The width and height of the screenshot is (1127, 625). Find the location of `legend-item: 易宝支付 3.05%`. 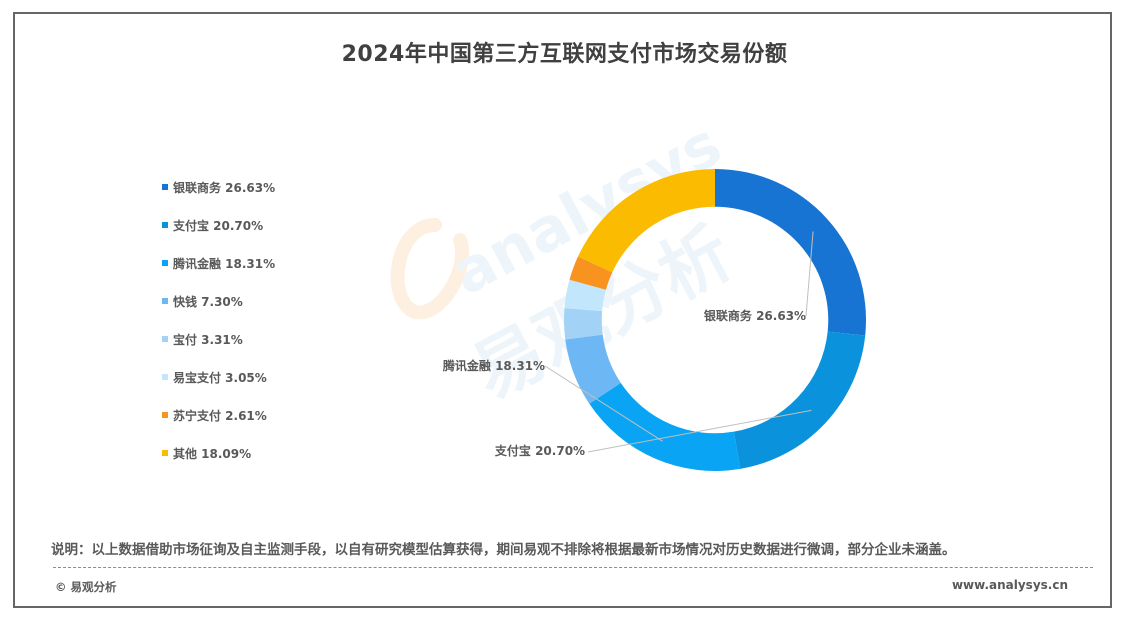

legend-item: 易宝支付 3.05% is located at coordinates (214, 377).